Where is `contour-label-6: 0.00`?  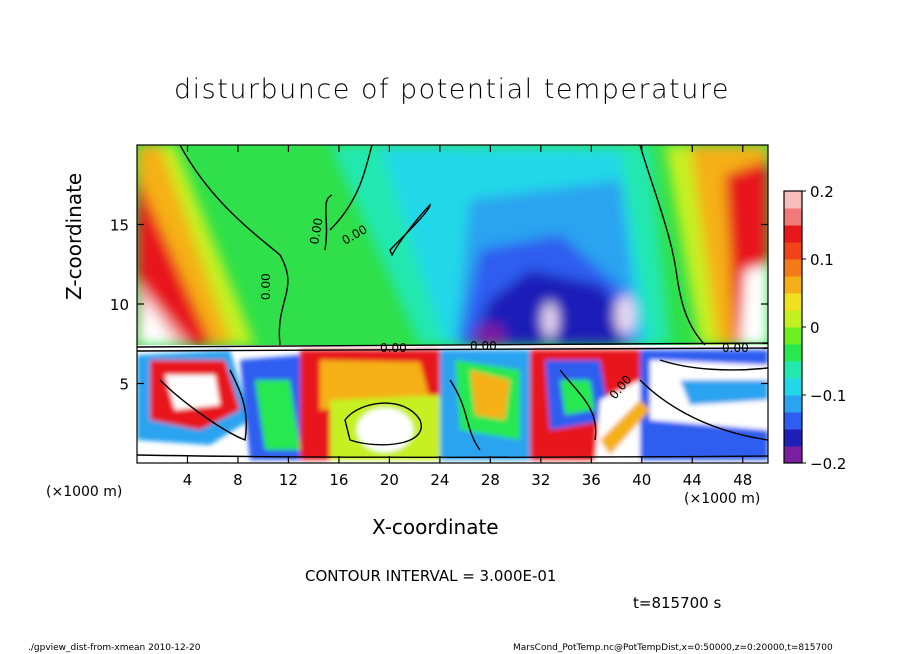 contour-label-6: 0.00 is located at coordinates (483, 346).